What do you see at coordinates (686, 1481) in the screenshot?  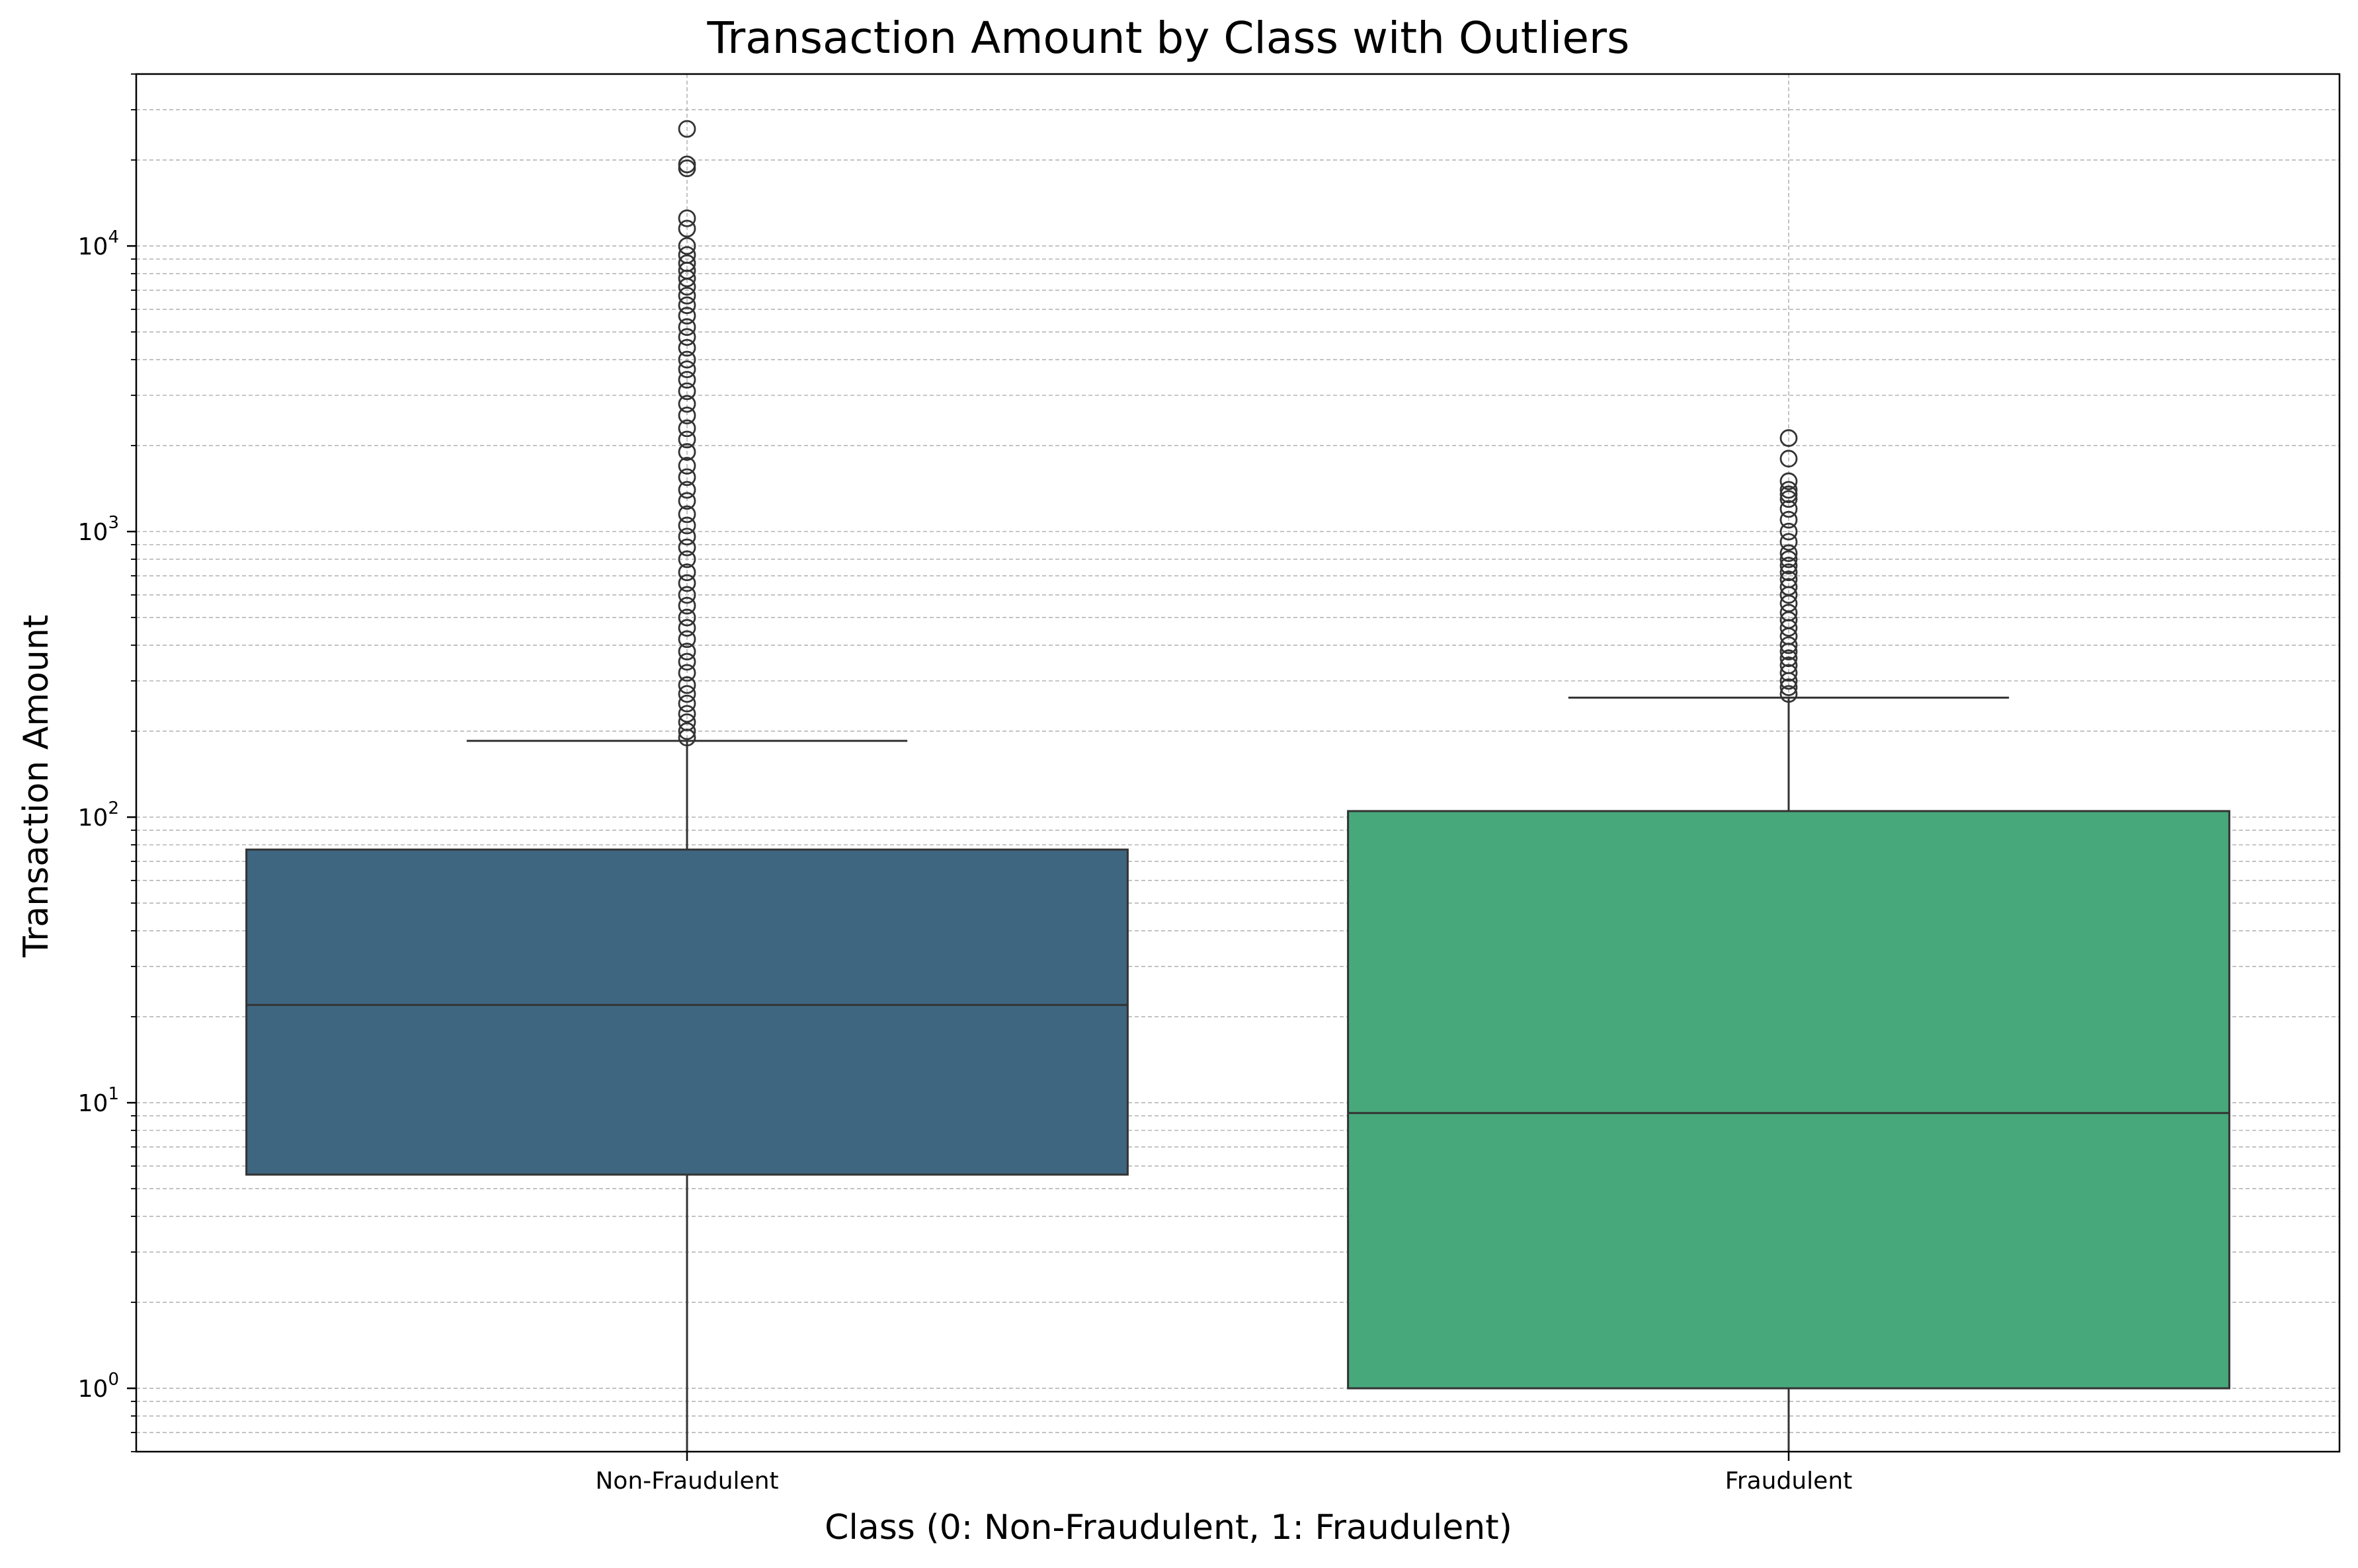 I see `x-tick-label: Non-Fraudulent` at bounding box center [686, 1481].